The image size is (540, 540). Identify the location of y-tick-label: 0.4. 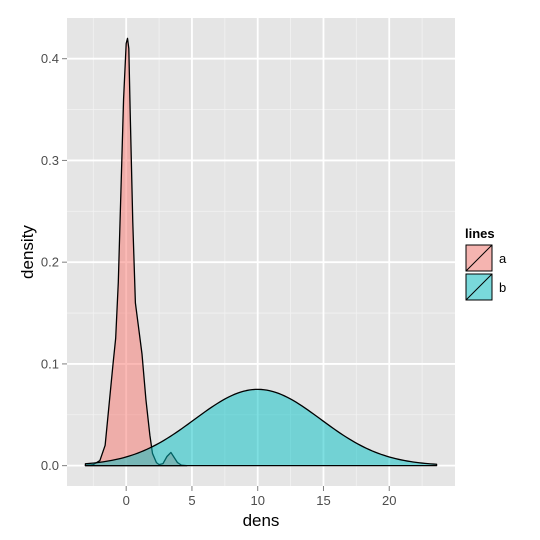
(50, 58).